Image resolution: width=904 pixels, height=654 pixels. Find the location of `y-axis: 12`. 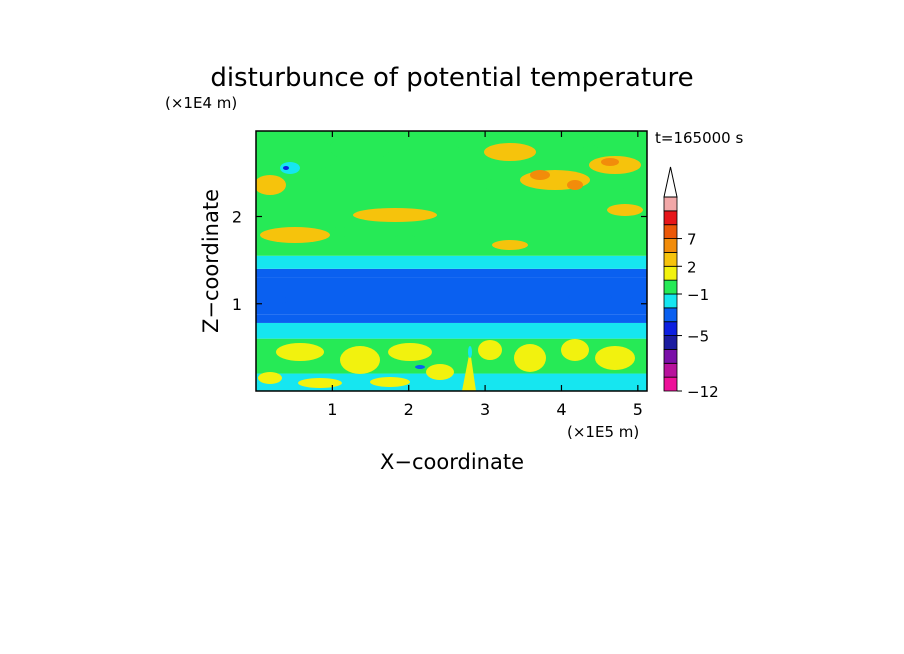

y-axis: 12 is located at coordinates (439, 261).